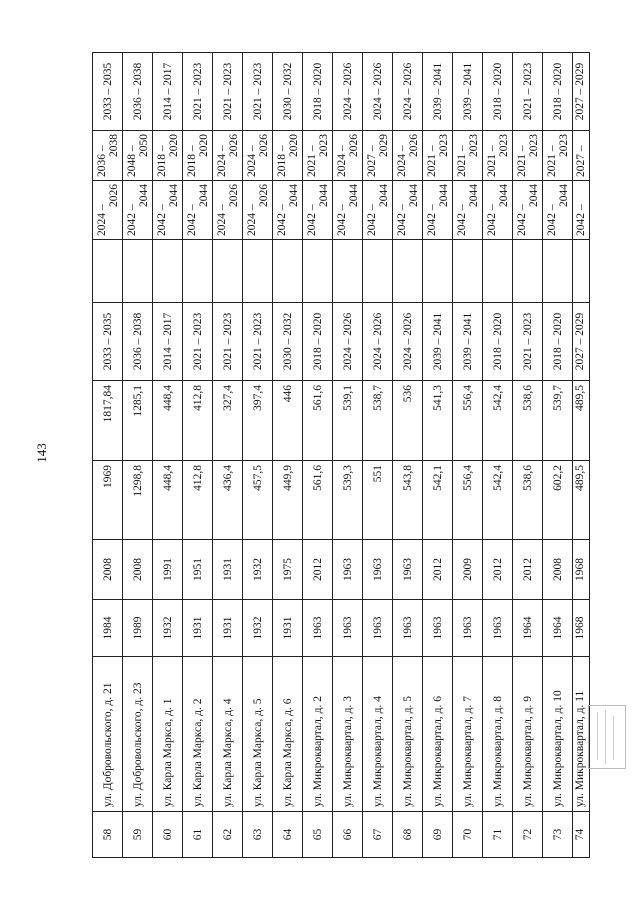 This screenshot has width=640, height=905. Describe the element at coordinates (498, 91) in the screenshot. I see `cell-period-d: 2018 – 2020` at that location.